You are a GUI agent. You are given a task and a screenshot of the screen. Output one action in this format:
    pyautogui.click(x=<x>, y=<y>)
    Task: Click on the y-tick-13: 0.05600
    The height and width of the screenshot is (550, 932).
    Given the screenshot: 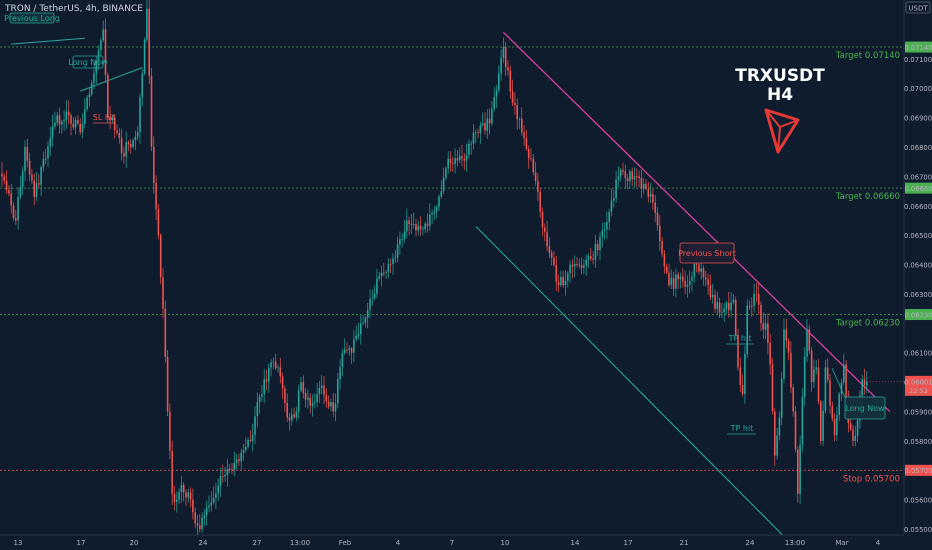 What is the action you would take?
    pyautogui.click(x=918, y=501)
    